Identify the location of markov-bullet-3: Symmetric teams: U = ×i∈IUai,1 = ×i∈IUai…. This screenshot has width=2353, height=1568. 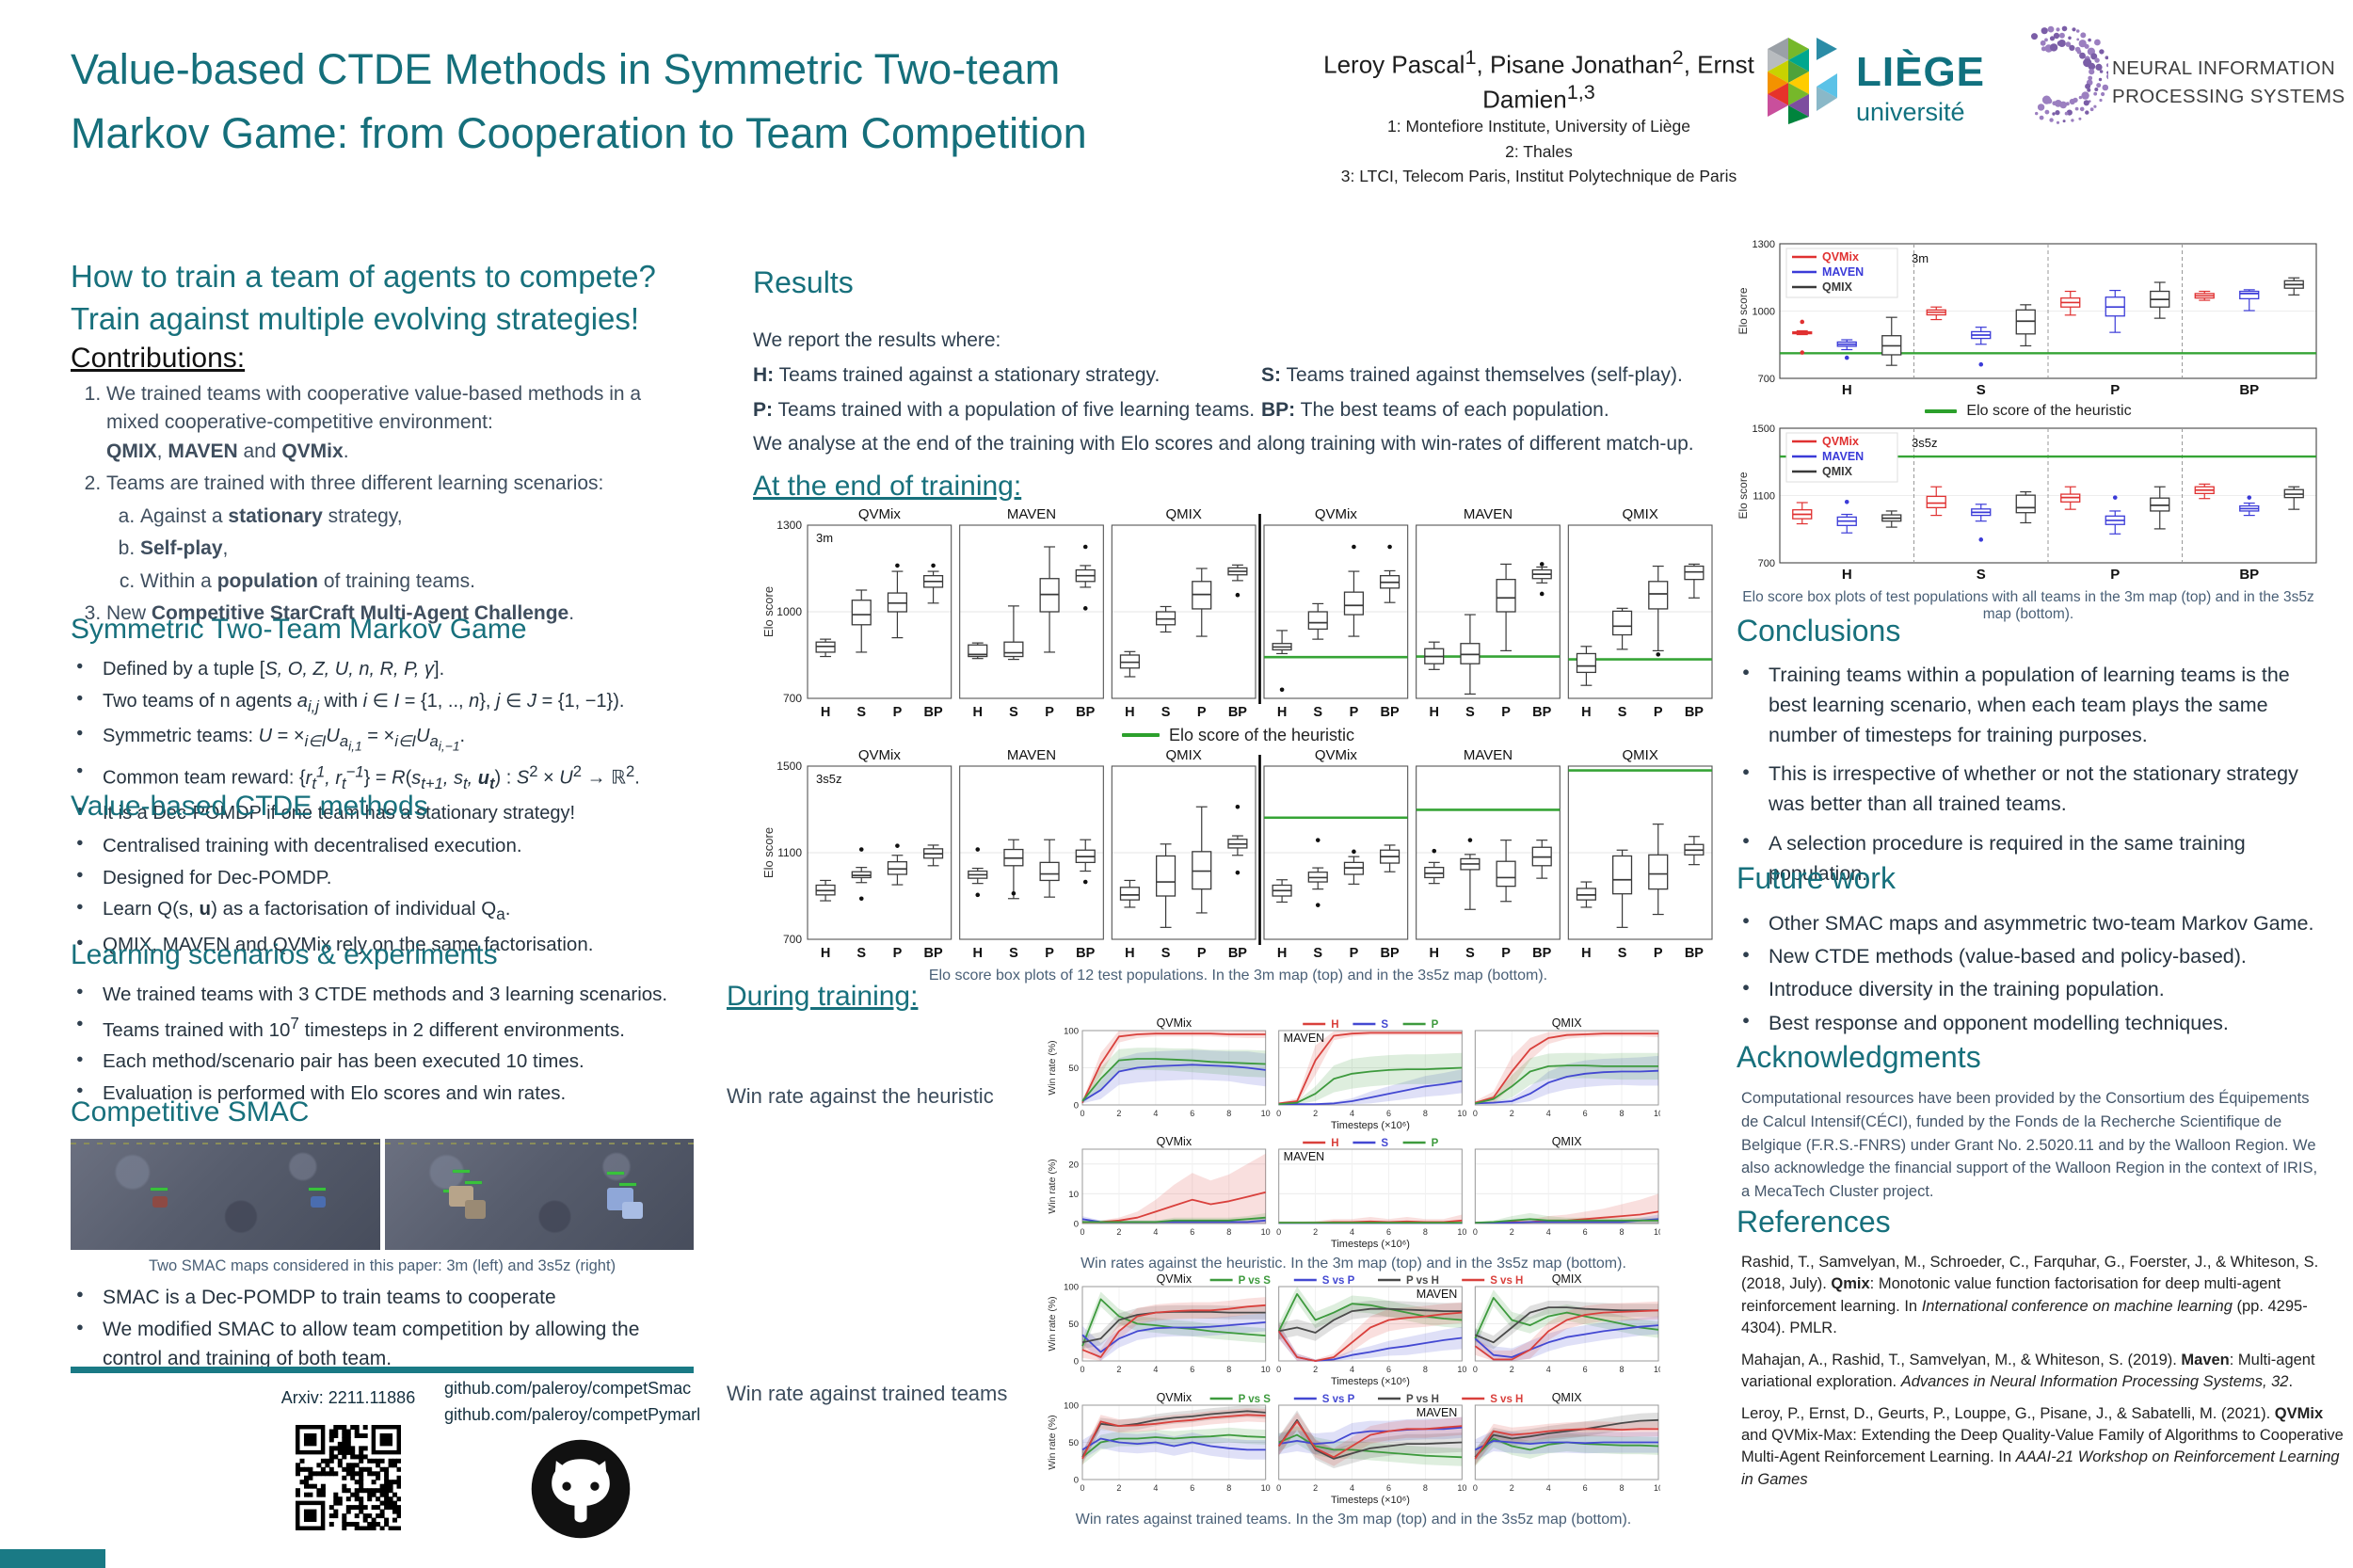
(387, 739).